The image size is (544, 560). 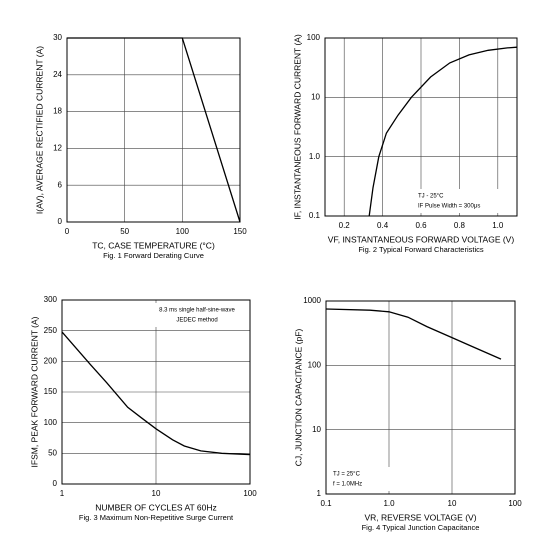 I want to click on annotation: f = 1.0MHz, so click(x=347, y=485).